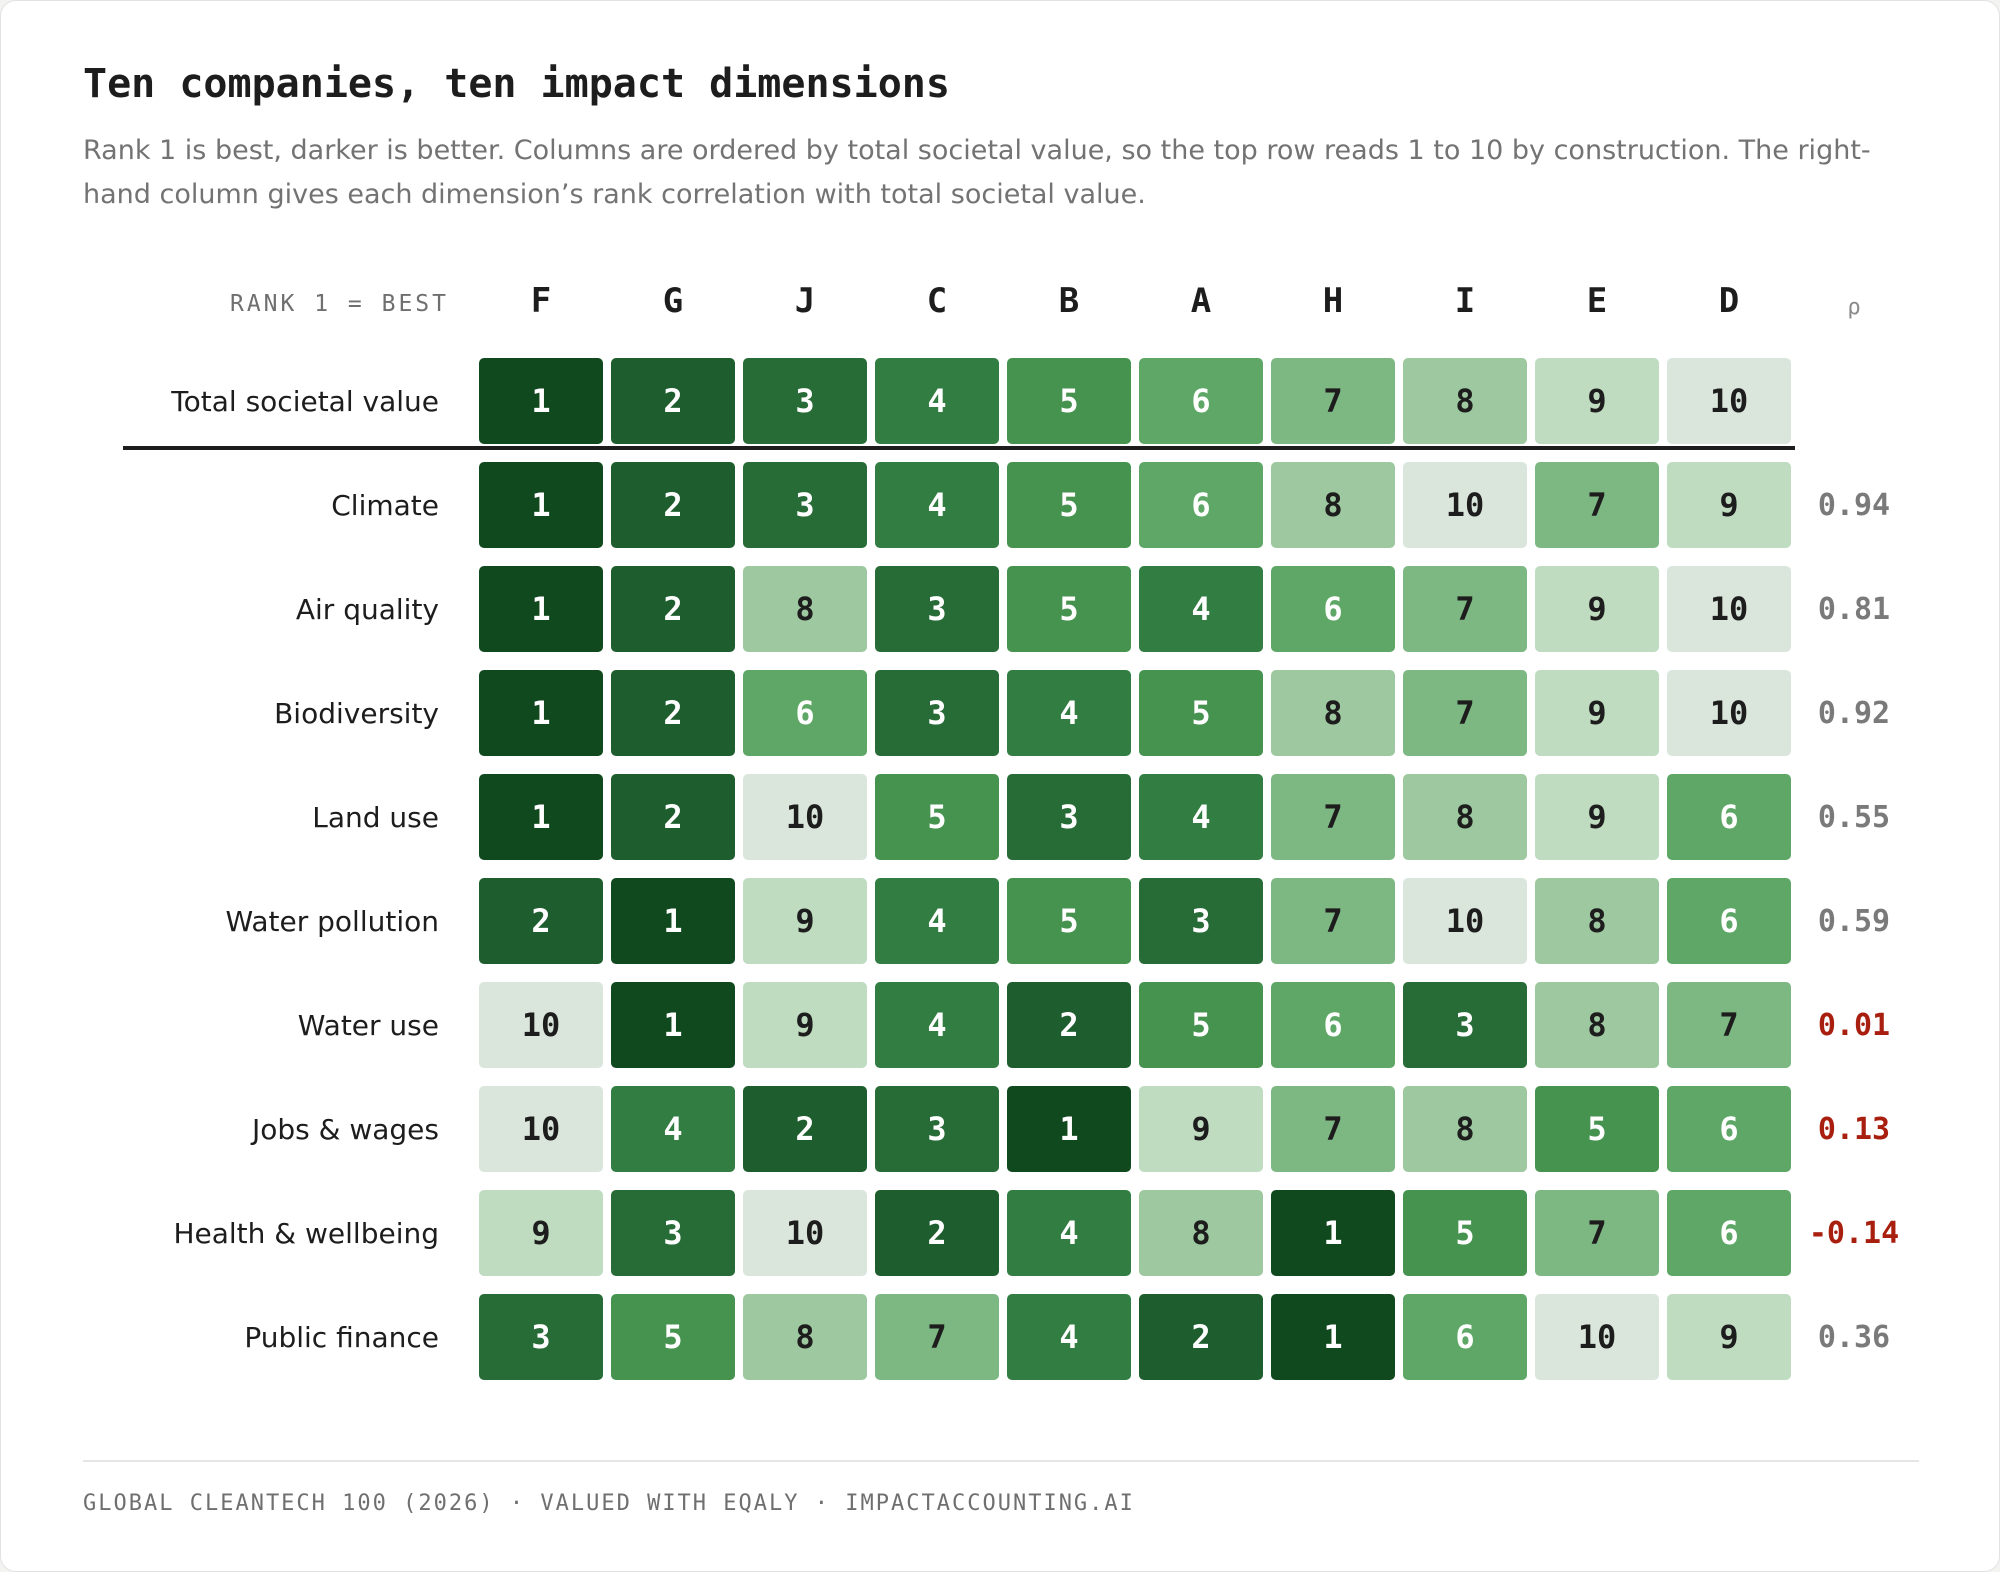 The height and width of the screenshot is (1572, 2000). Describe the element at coordinates (1465, 1025) in the screenshot. I see `rank-cell-water-use-i: 3` at that location.